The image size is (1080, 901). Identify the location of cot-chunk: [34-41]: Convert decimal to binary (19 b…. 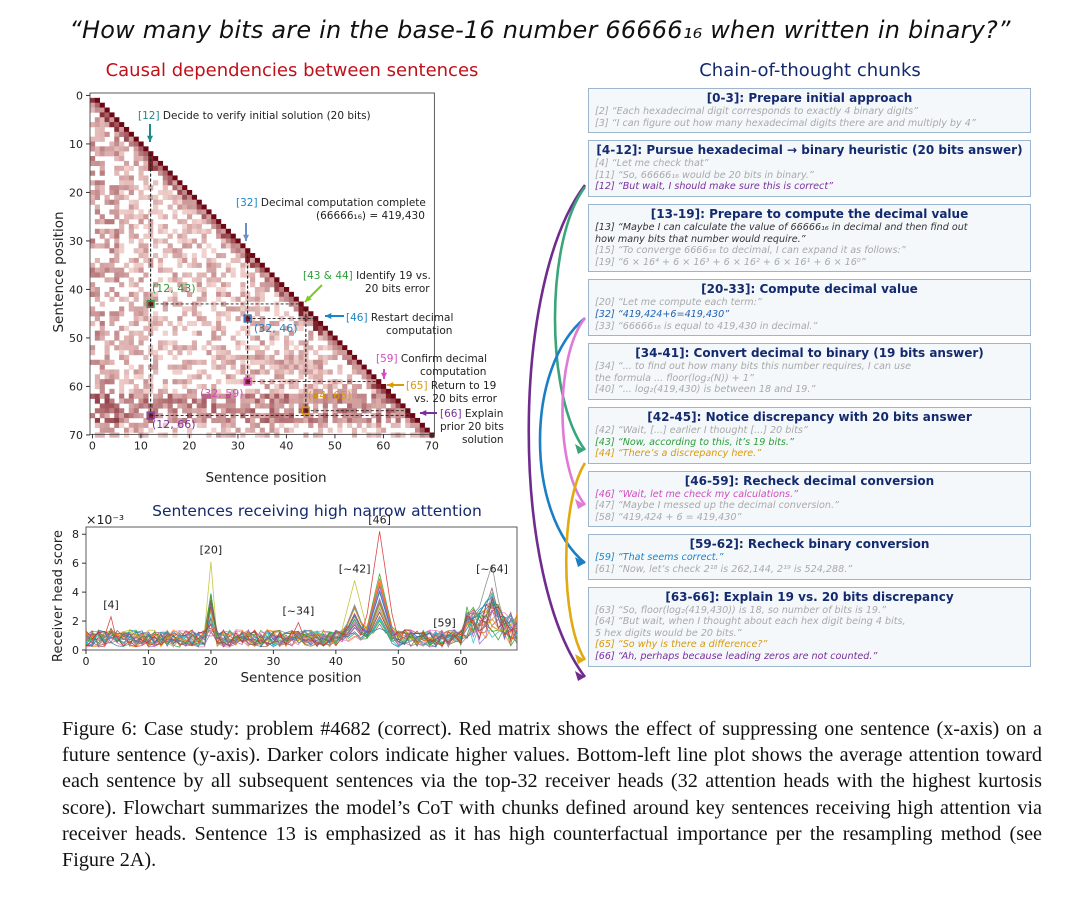
(809, 371).